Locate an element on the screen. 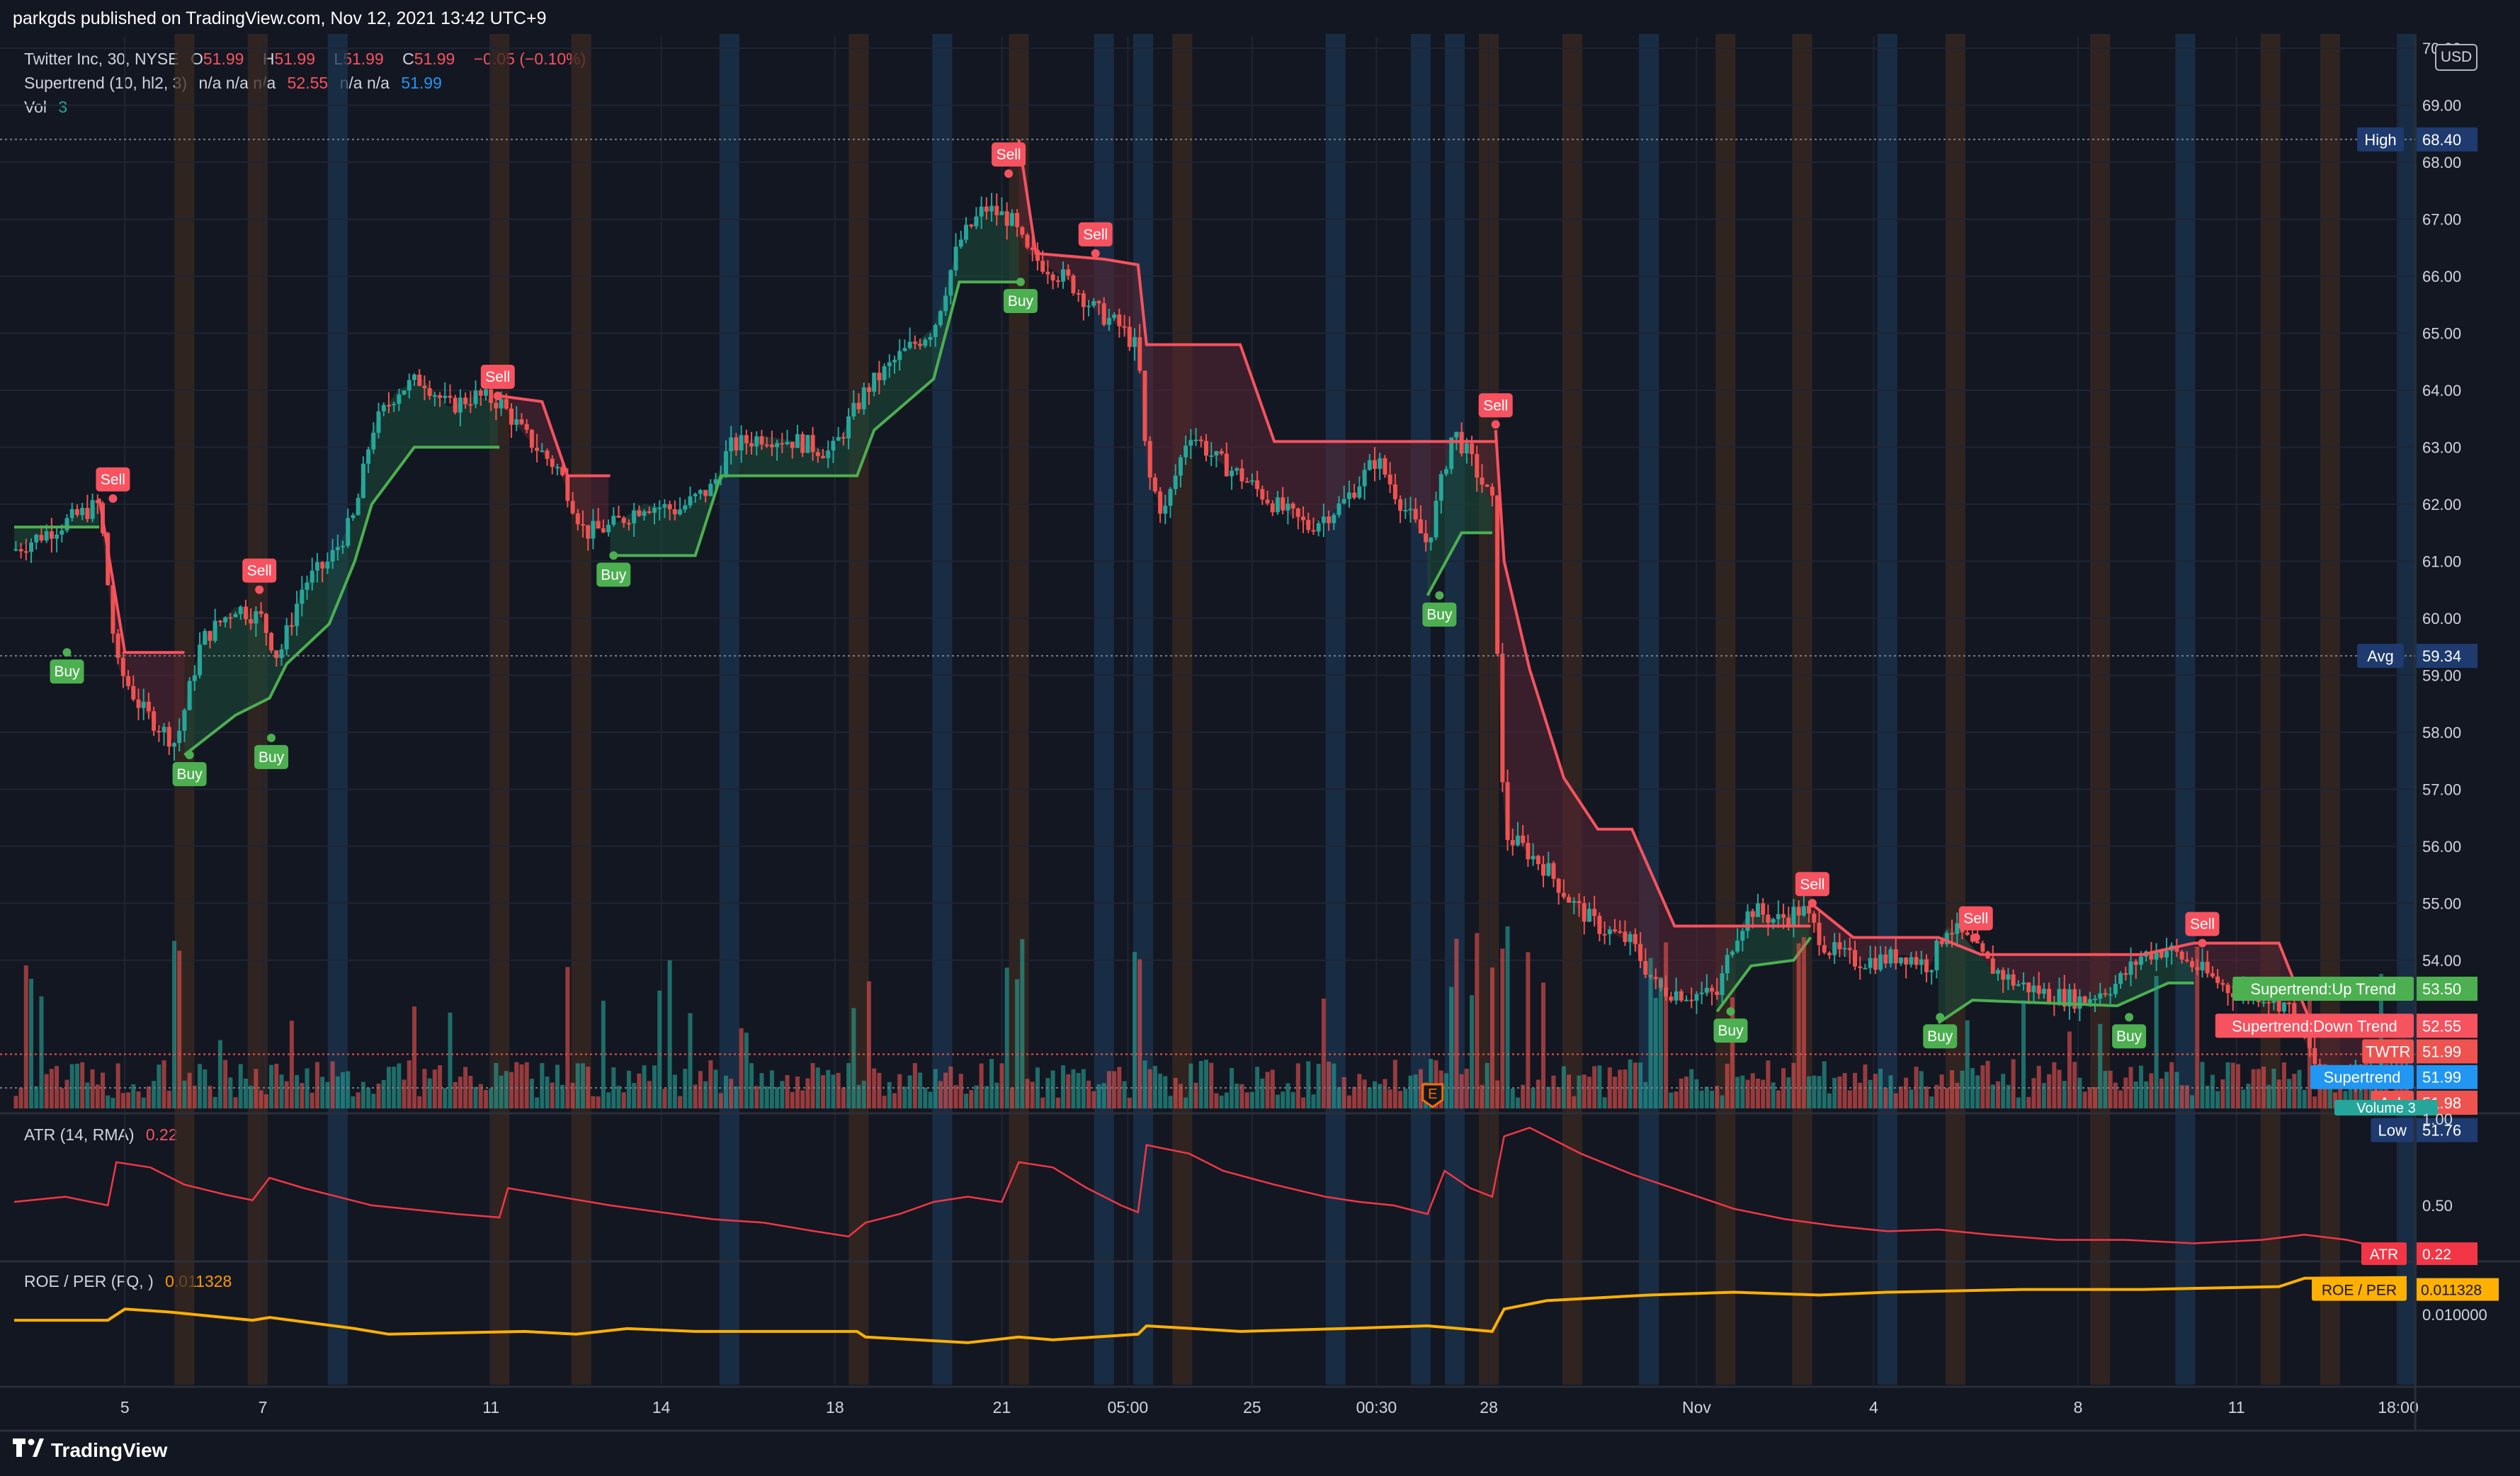  atr-title: ATR (14, RMA) is located at coordinates (80, 1134).